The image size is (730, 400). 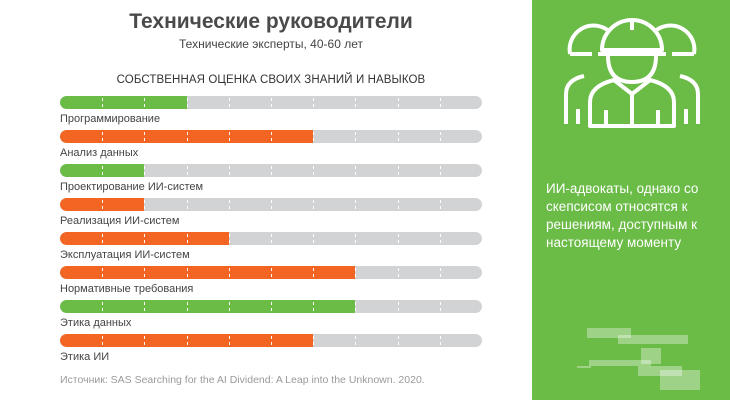 What do you see at coordinates (271, 21) in the screenshot?
I see `page-title: Технические руководители` at bounding box center [271, 21].